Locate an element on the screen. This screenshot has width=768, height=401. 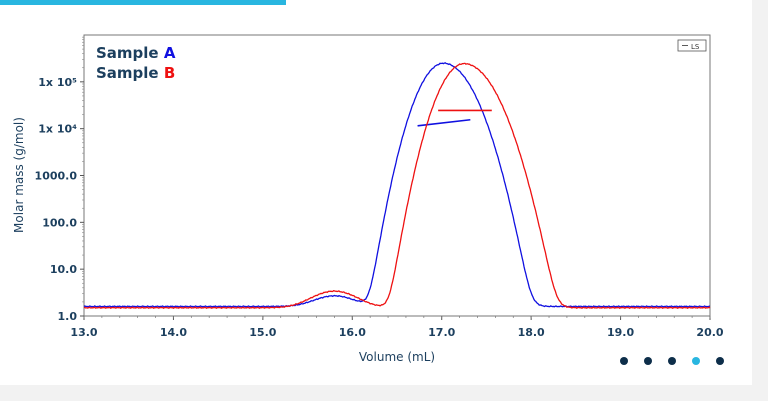
x-tick-label: 14.0 is located at coordinates (173, 332).